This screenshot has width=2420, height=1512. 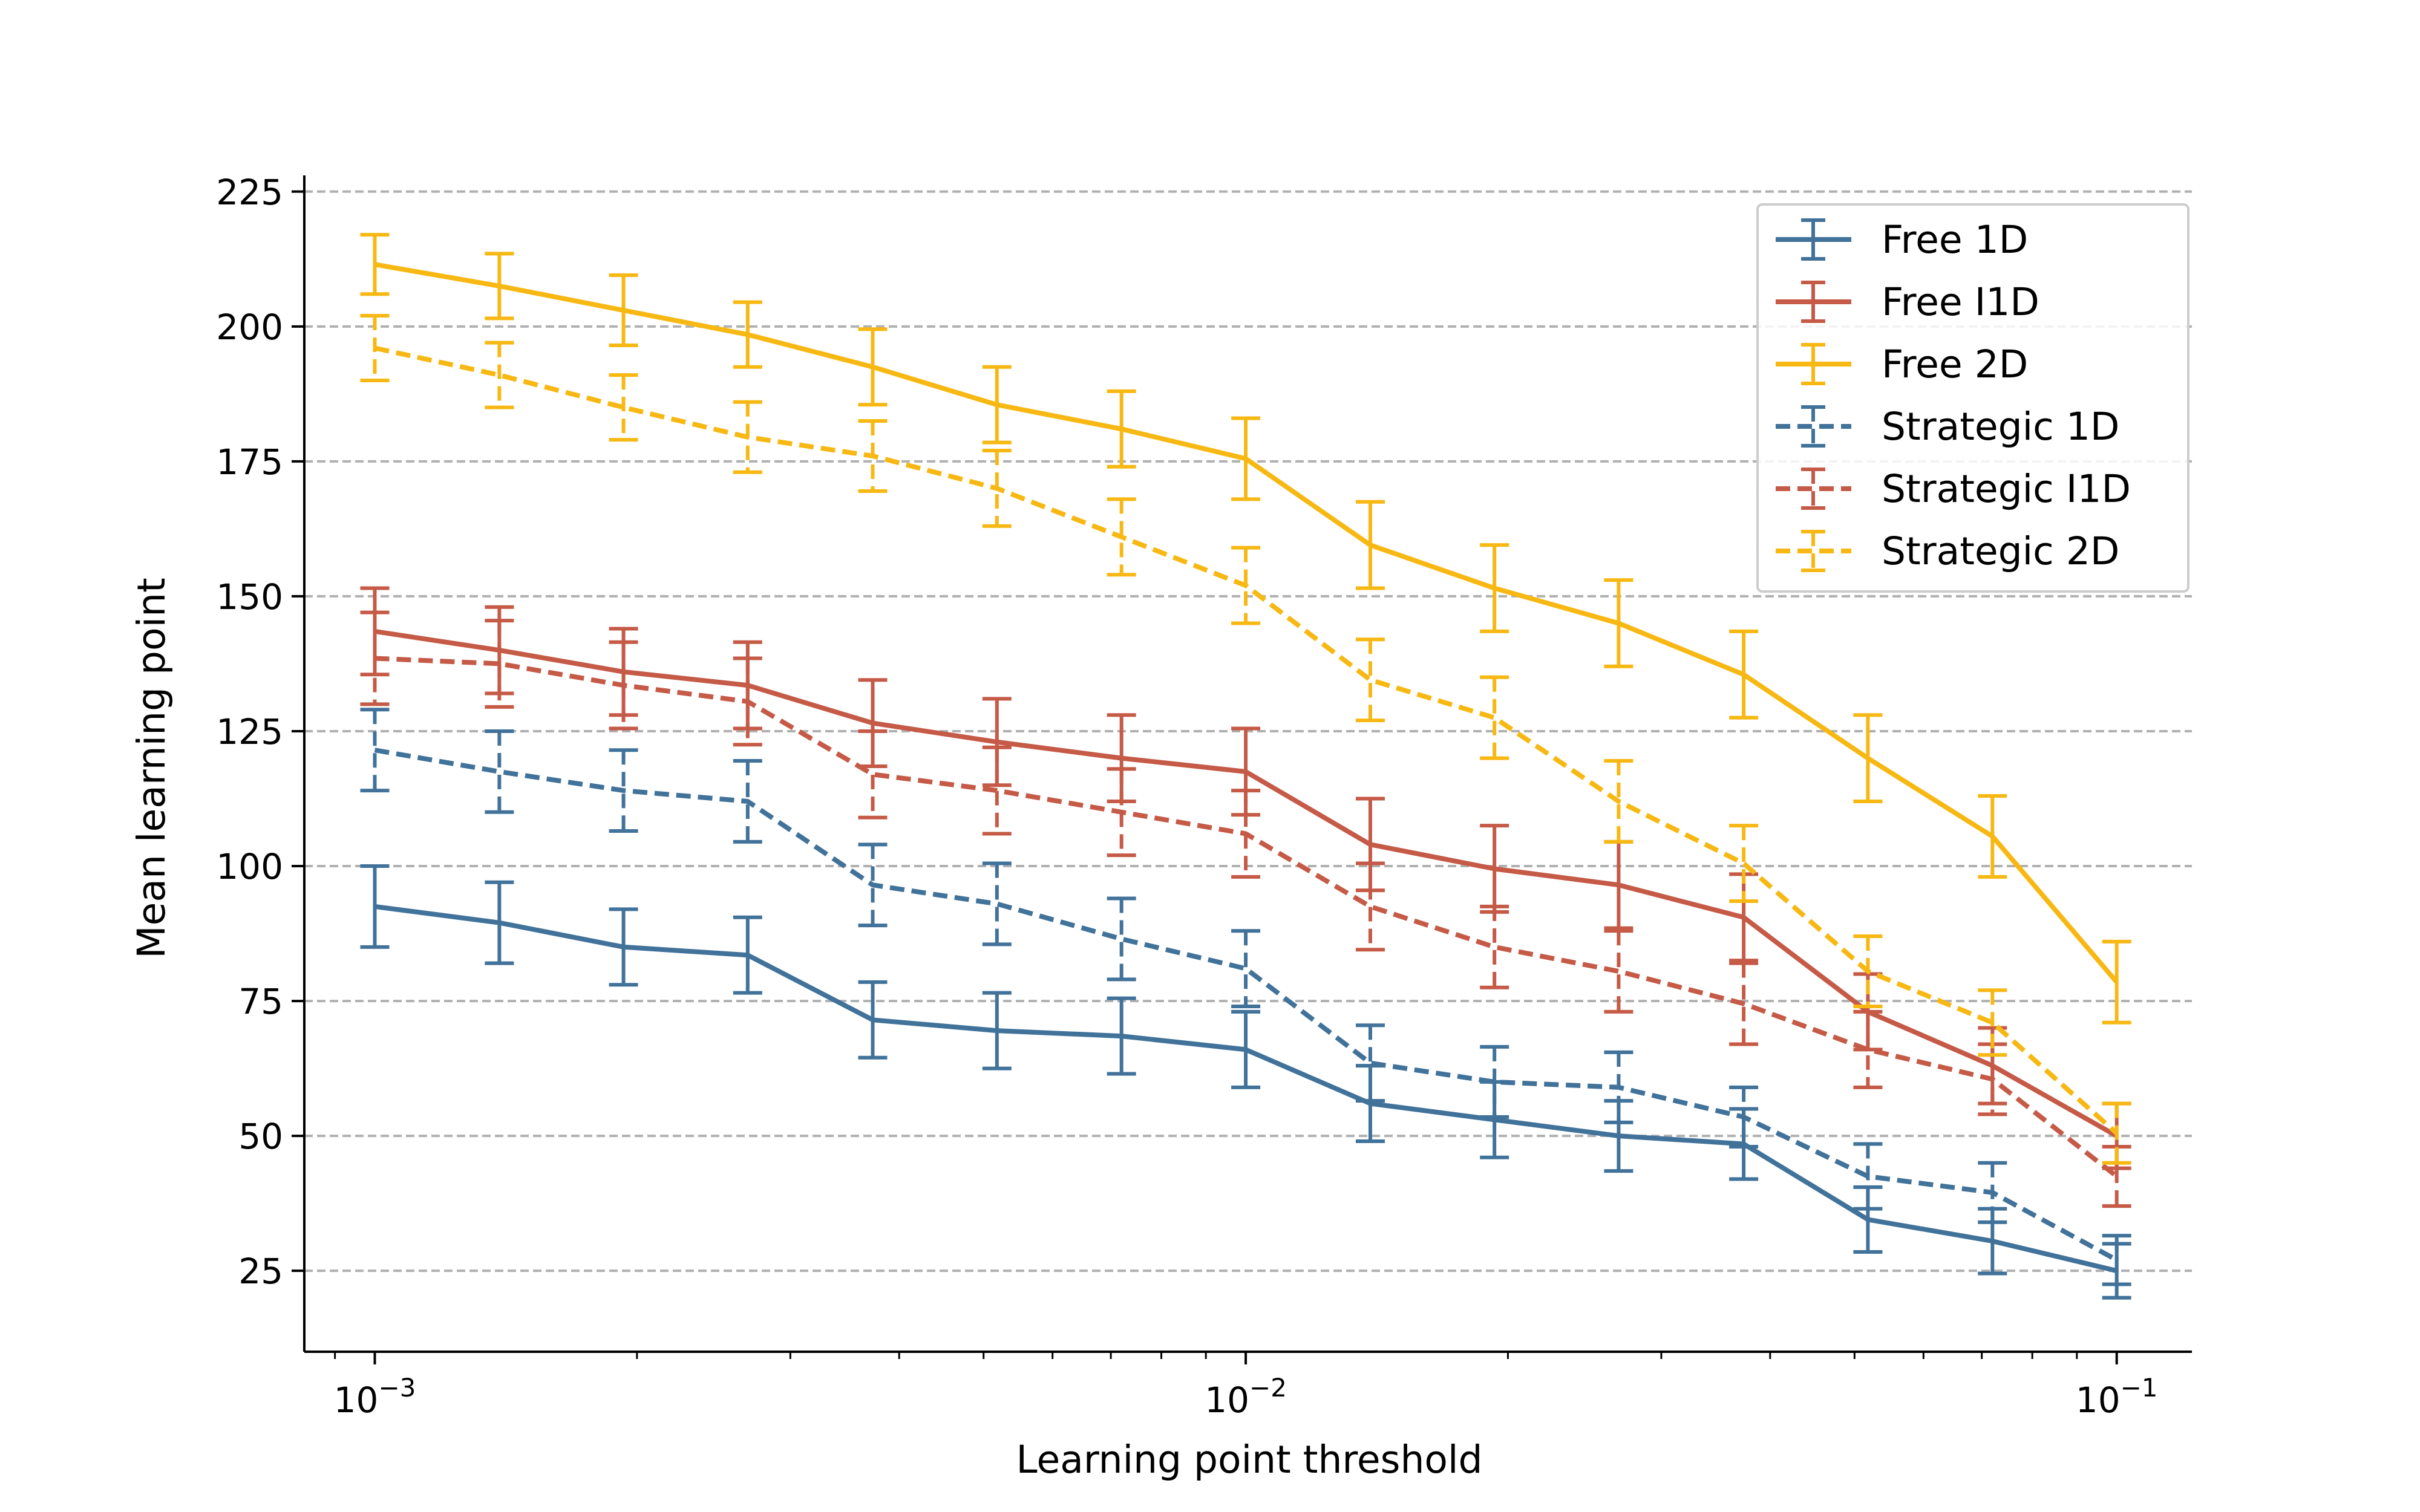 What do you see at coordinates (260, 1001) in the screenshot?
I see `y-tick-label: 75` at bounding box center [260, 1001].